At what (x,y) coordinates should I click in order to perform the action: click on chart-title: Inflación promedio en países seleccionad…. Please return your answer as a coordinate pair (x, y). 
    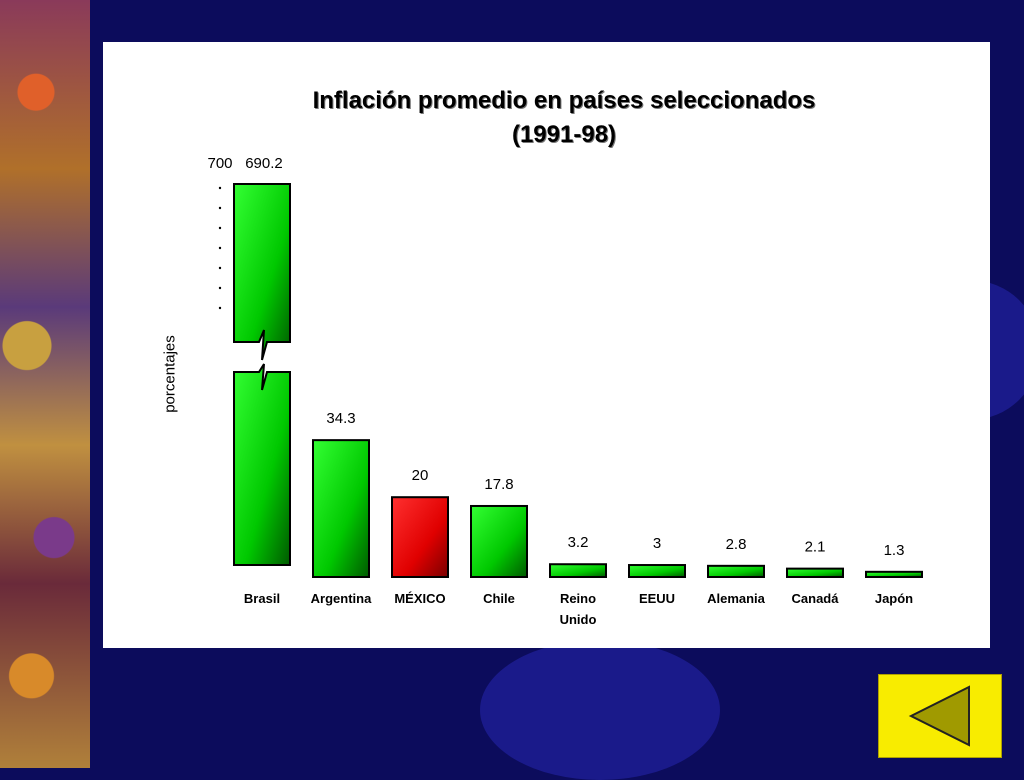
    Looking at the image, I should click on (512, 118).